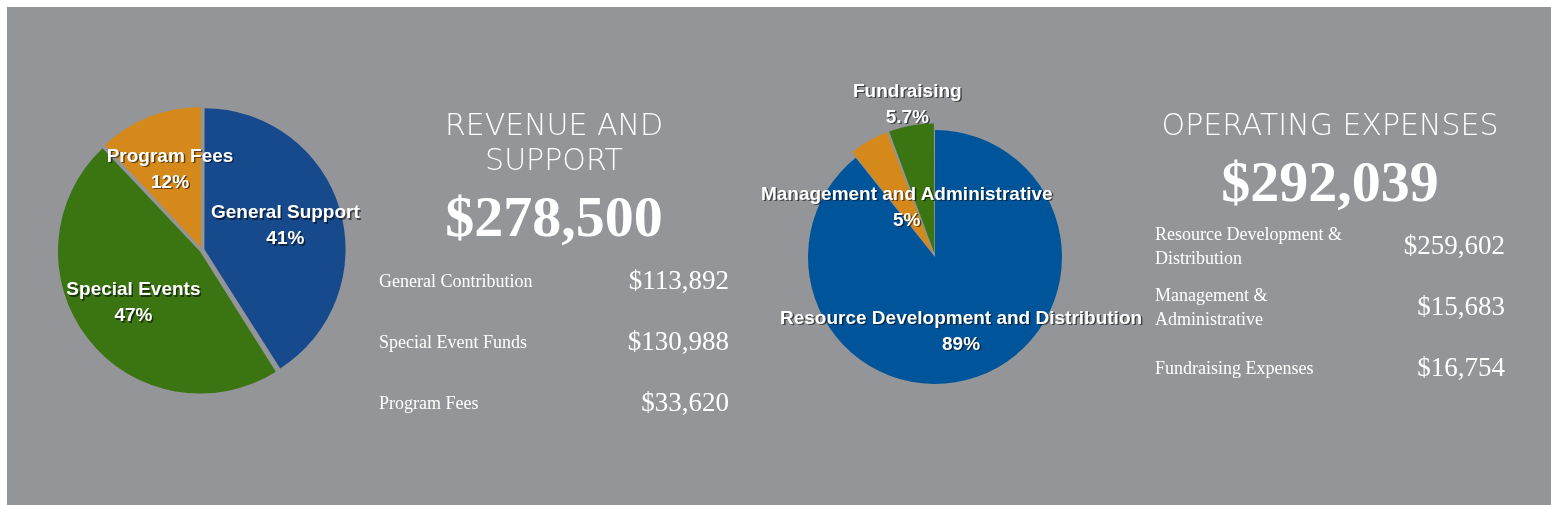 This screenshot has height=505, width=1551. Describe the element at coordinates (554, 216) in the screenshot. I see `text: $278,500` at that location.